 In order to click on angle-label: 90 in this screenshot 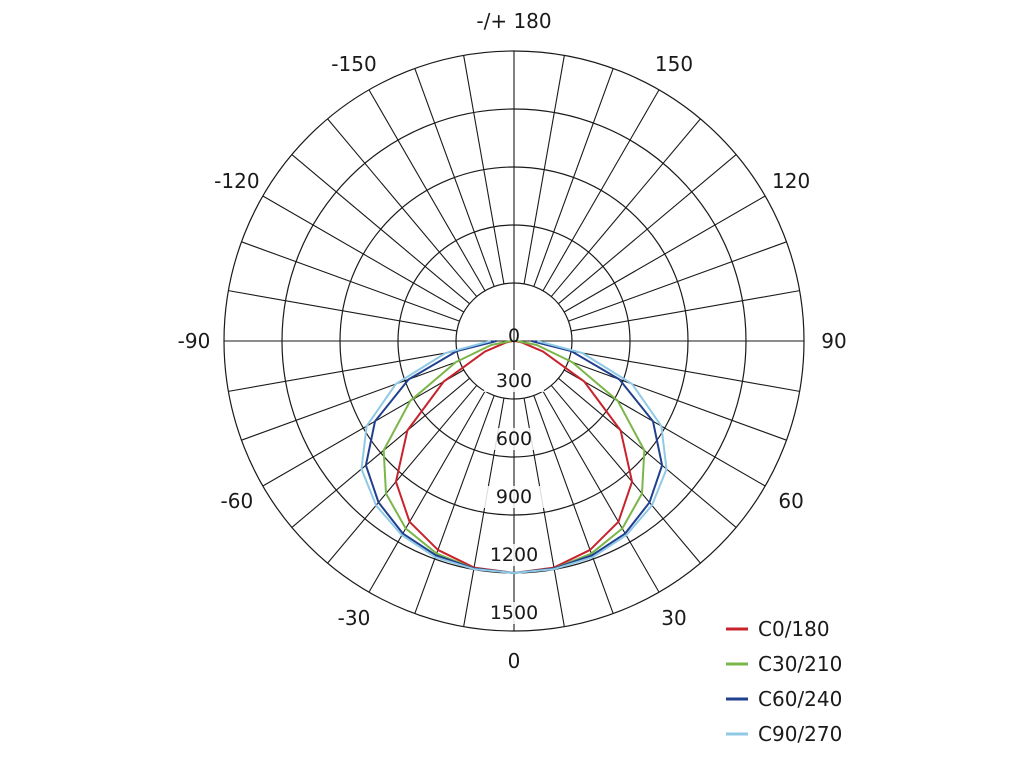, I will do `click(833, 341)`.